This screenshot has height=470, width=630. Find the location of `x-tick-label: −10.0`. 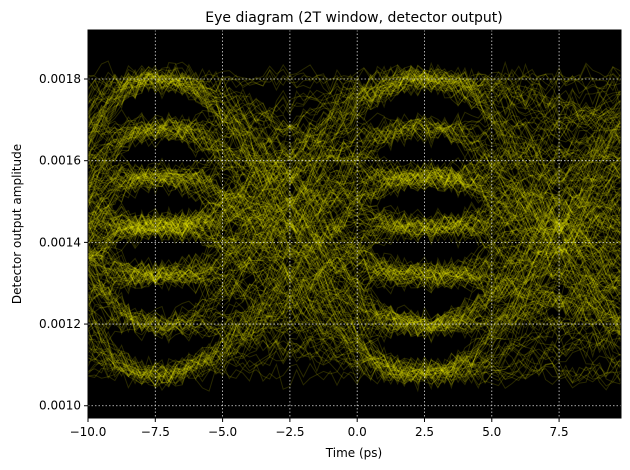

x-tick-label: −10.0 is located at coordinates (88, 432).